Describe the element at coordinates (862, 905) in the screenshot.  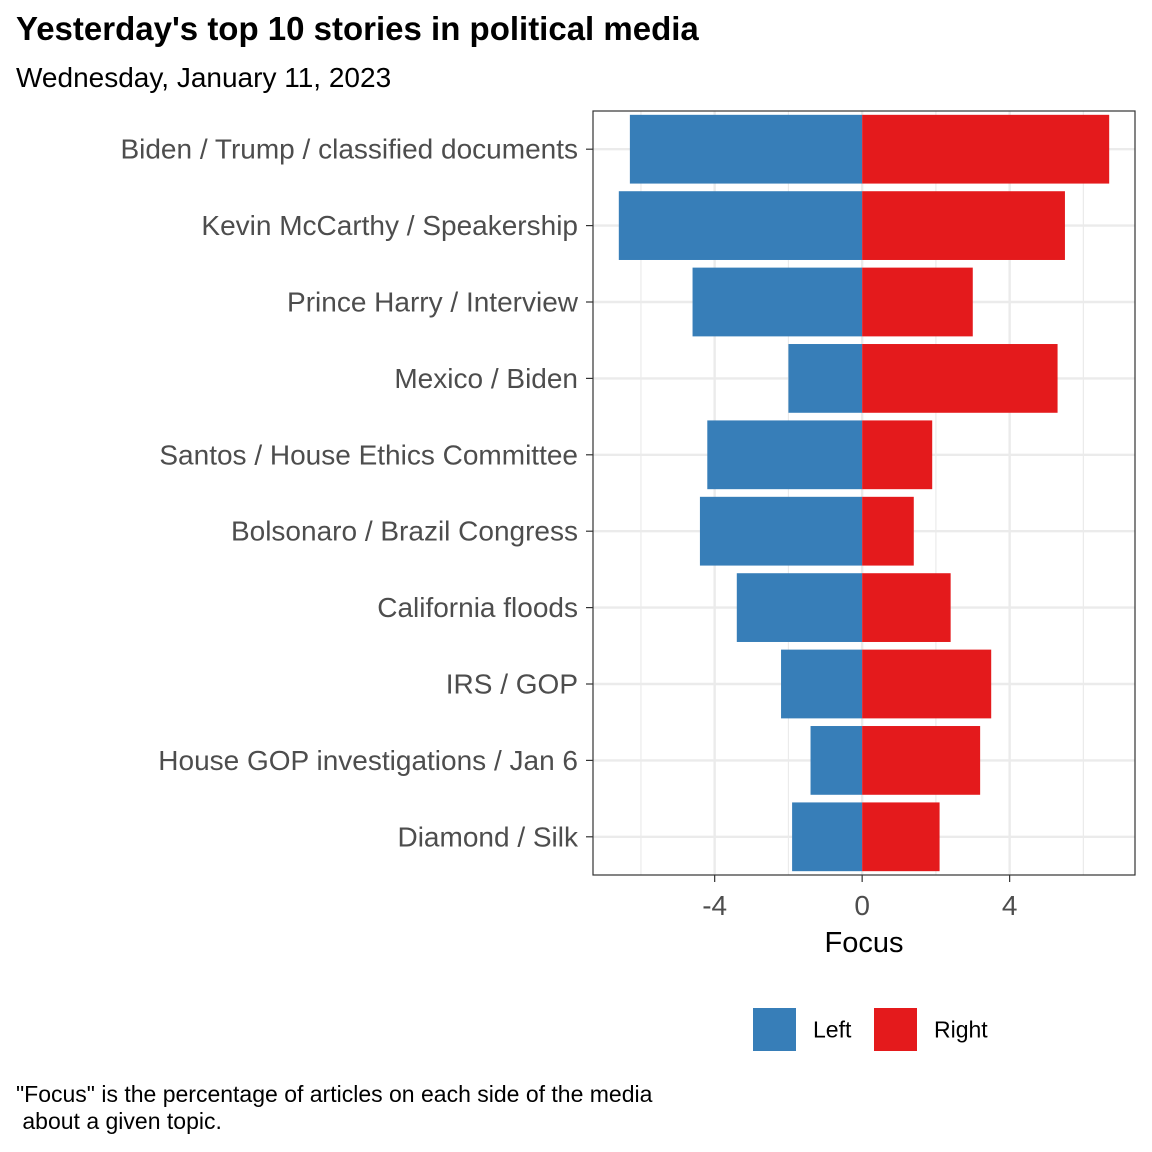
I see `x-tick-label: 0` at that location.